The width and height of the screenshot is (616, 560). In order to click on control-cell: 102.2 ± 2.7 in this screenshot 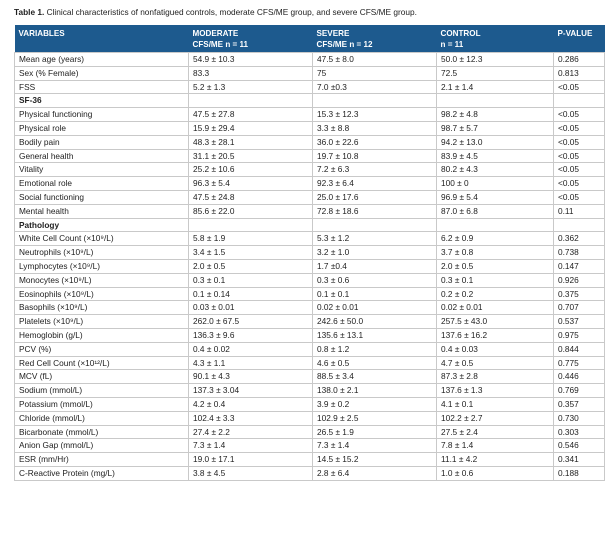, I will do `click(495, 418)`.